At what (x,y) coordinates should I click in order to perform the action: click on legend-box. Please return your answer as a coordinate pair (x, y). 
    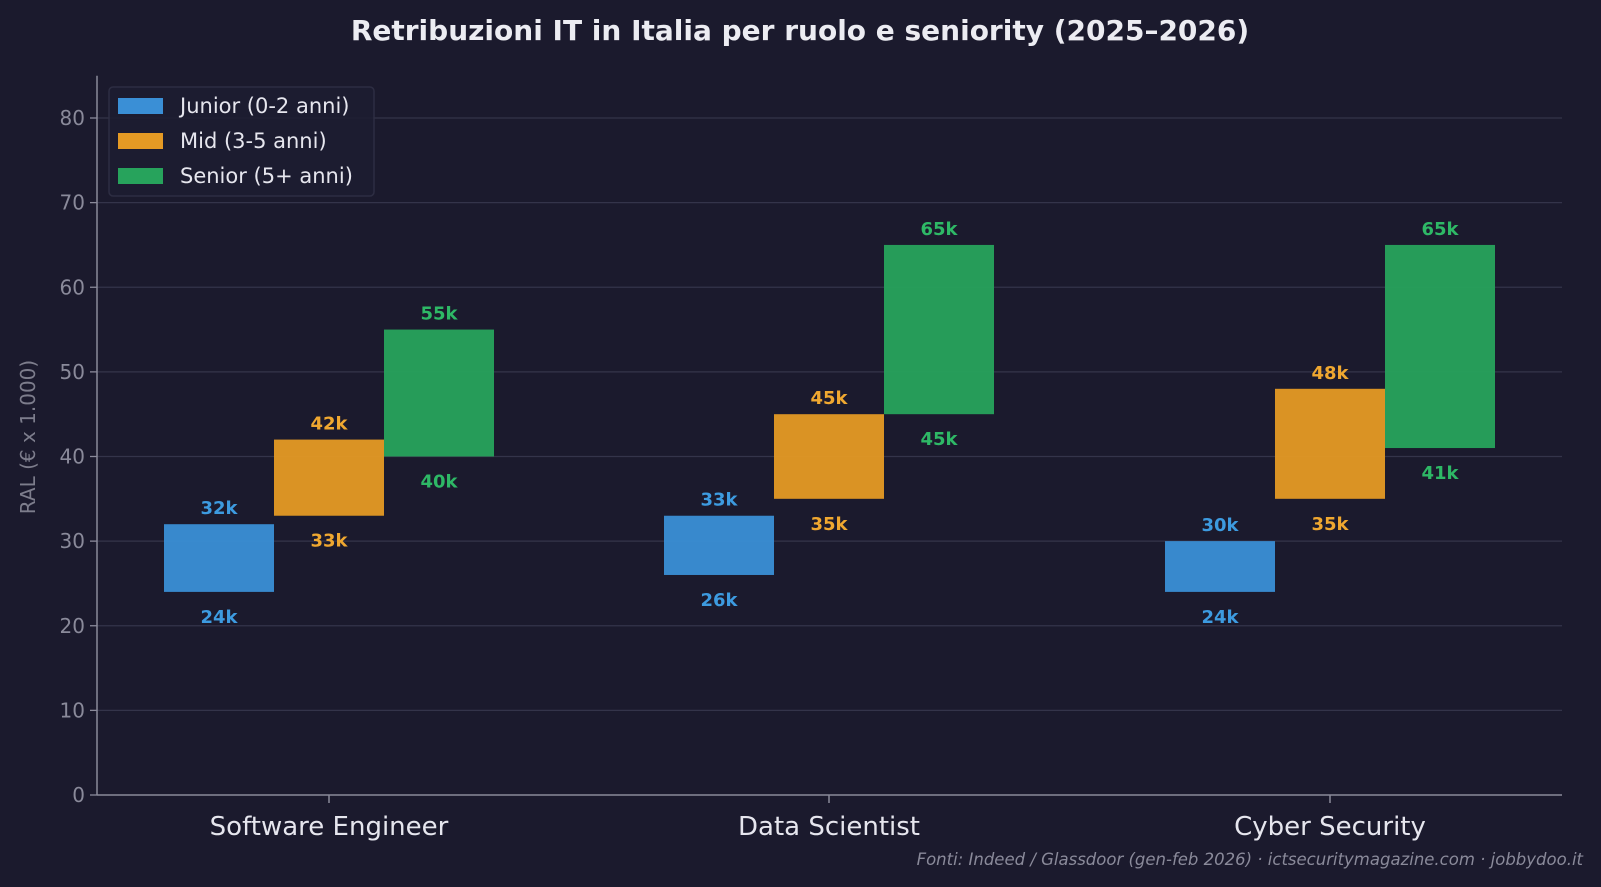
    Looking at the image, I should click on (241, 141).